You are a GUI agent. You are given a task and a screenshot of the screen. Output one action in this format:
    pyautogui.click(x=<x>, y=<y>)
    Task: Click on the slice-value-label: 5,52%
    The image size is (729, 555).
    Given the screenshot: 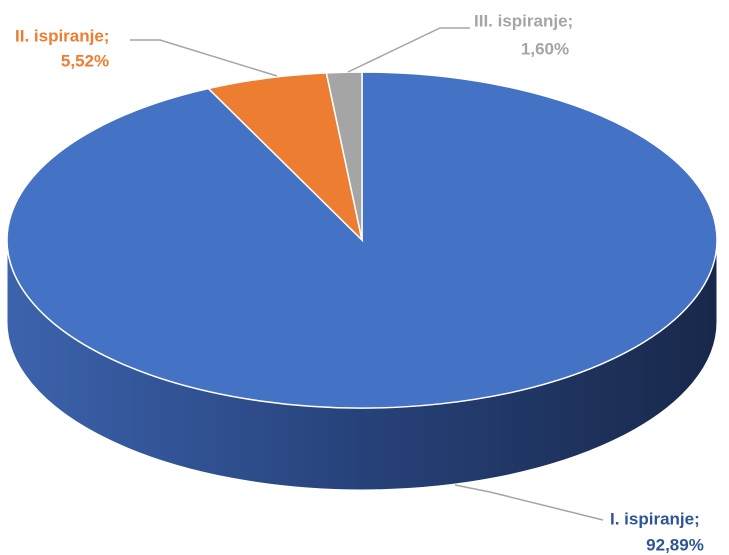 What is the action you would take?
    pyautogui.click(x=85, y=60)
    